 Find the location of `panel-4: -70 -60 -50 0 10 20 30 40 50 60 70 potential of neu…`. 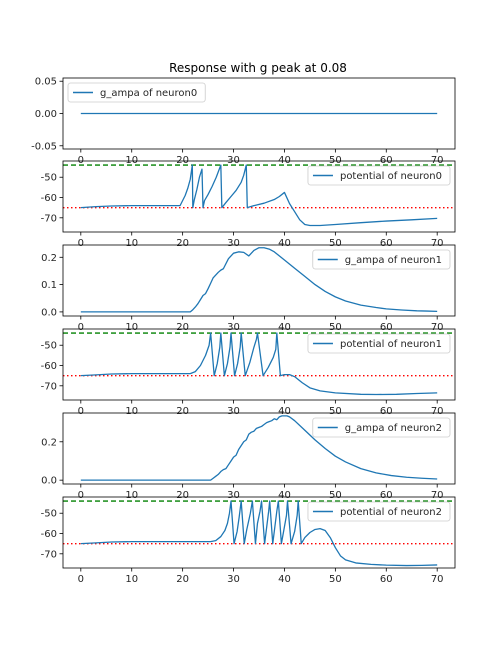

panel-4: -70 -60 -50 0 10 20 30 40 50 60 70 potential of neu… is located at coordinates (248, 372).